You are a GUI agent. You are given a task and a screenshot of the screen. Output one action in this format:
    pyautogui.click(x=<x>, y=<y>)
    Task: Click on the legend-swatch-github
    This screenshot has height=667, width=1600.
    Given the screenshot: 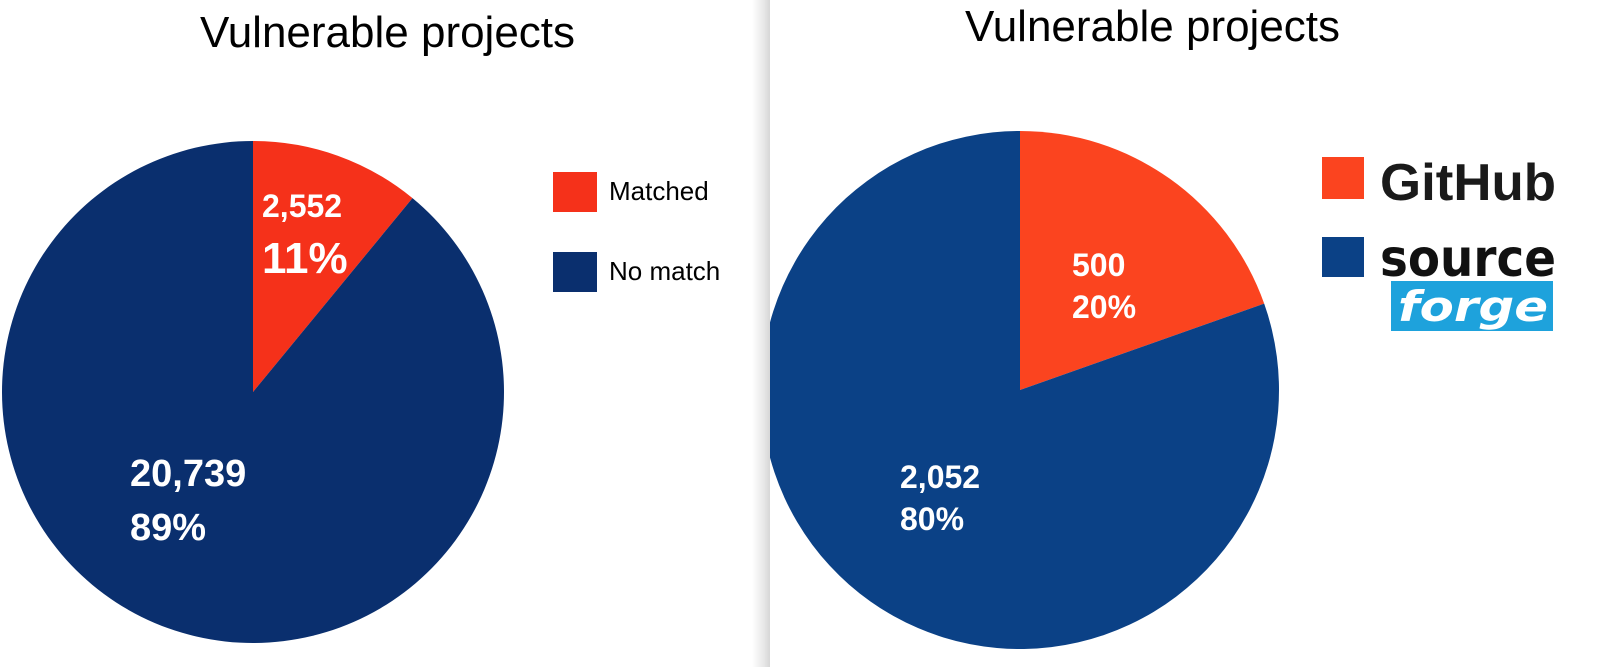 What is the action you would take?
    pyautogui.click(x=1343, y=178)
    